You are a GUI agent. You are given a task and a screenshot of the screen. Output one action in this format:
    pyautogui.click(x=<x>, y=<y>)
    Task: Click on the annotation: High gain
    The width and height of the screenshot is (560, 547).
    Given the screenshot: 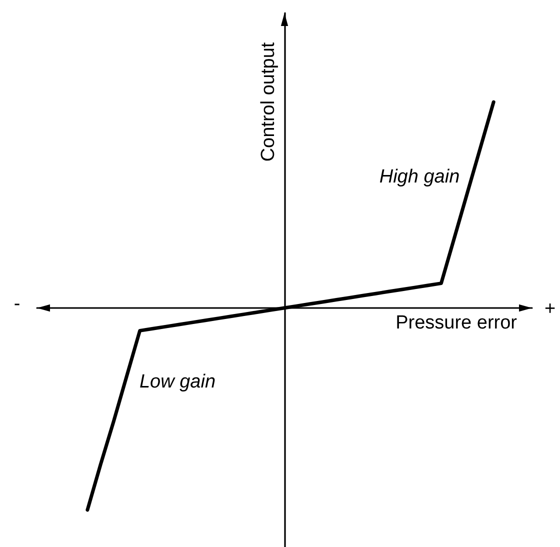 What is the action you would take?
    pyautogui.click(x=419, y=177)
    